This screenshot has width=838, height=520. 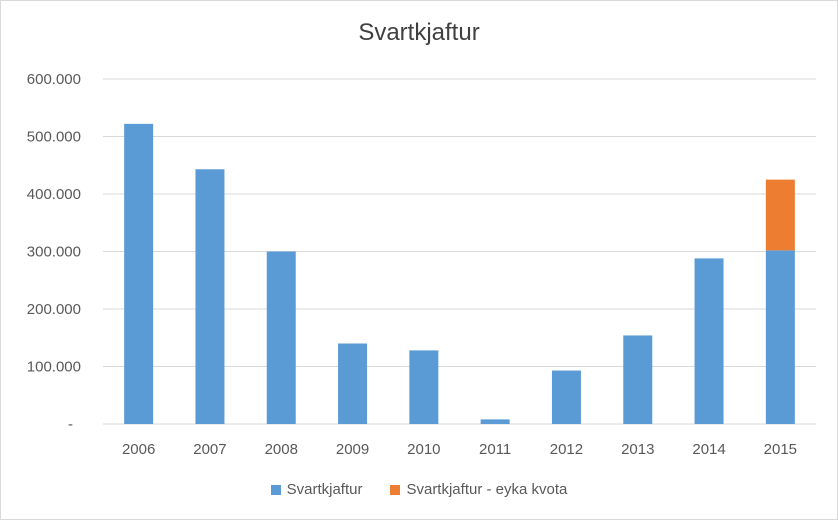 What do you see at coordinates (708, 449) in the screenshot?
I see `x-tick-label: 2014` at bounding box center [708, 449].